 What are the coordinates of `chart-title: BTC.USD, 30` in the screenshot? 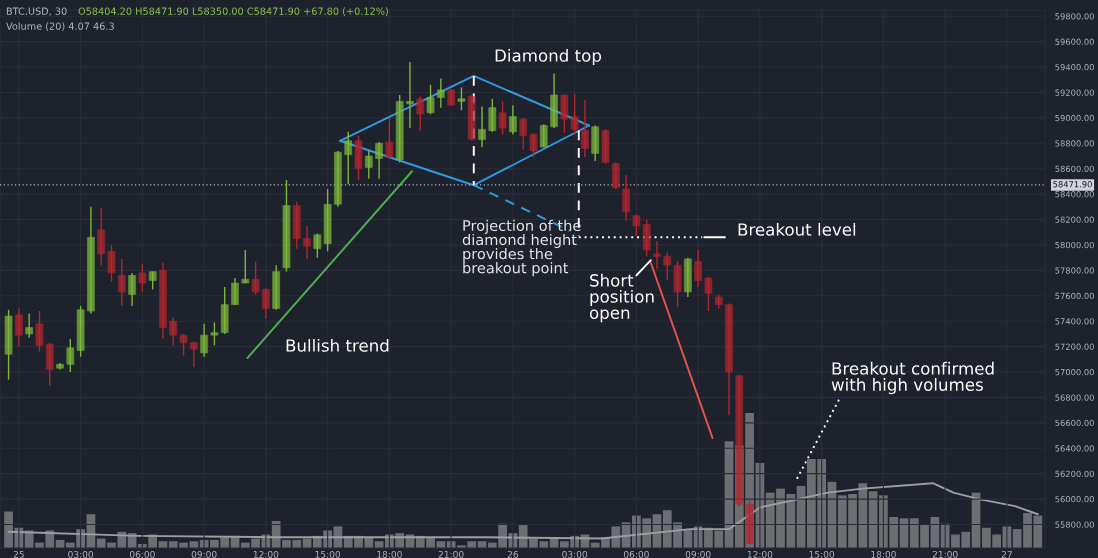 It's located at (36, 11).